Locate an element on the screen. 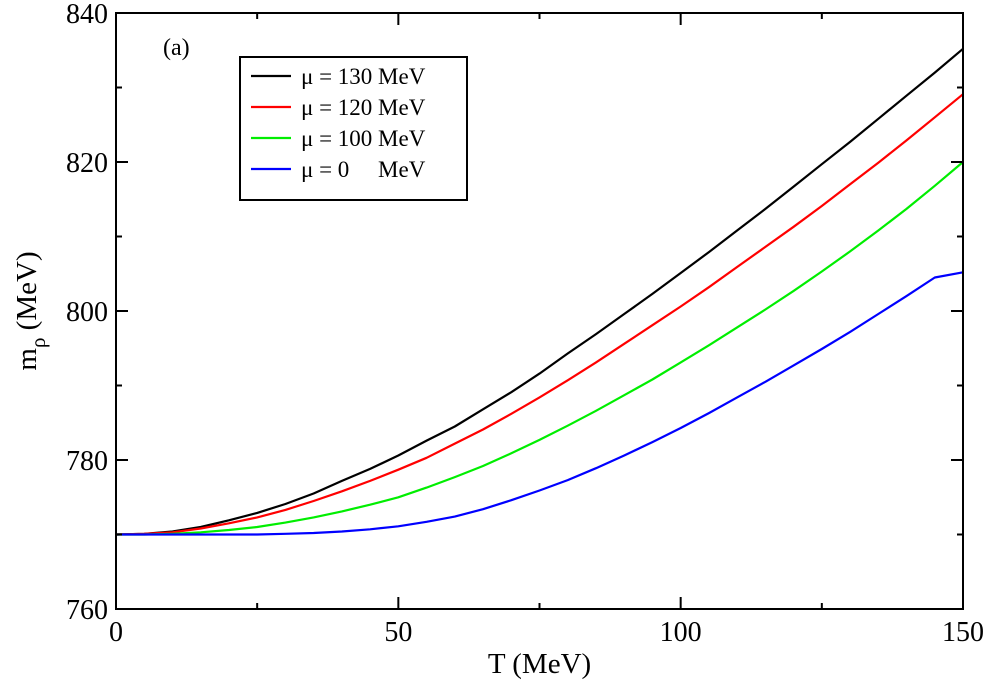 The width and height of the screenshot is (991, 682). y-axis-title-units: (MeV) is located at coordinates (27, 294).